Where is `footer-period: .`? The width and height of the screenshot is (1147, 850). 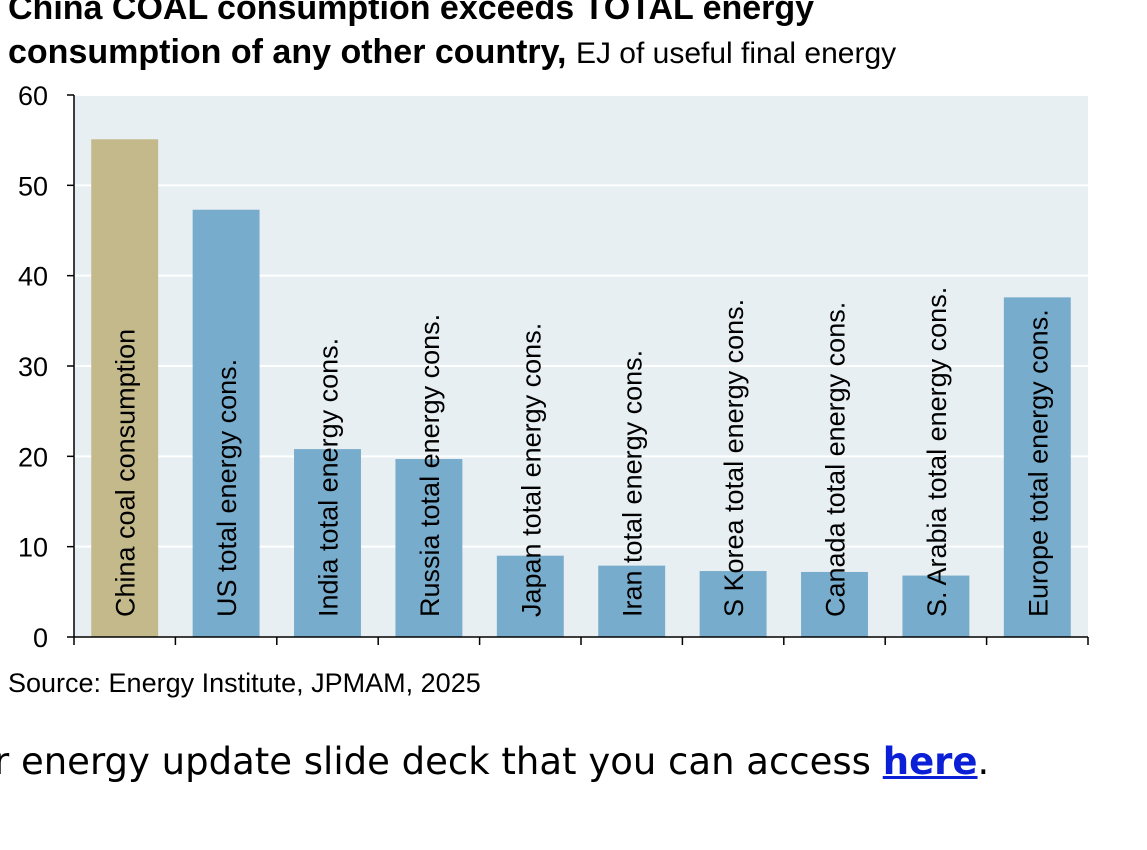 footer-period: . is located at coordinates (983, 761).